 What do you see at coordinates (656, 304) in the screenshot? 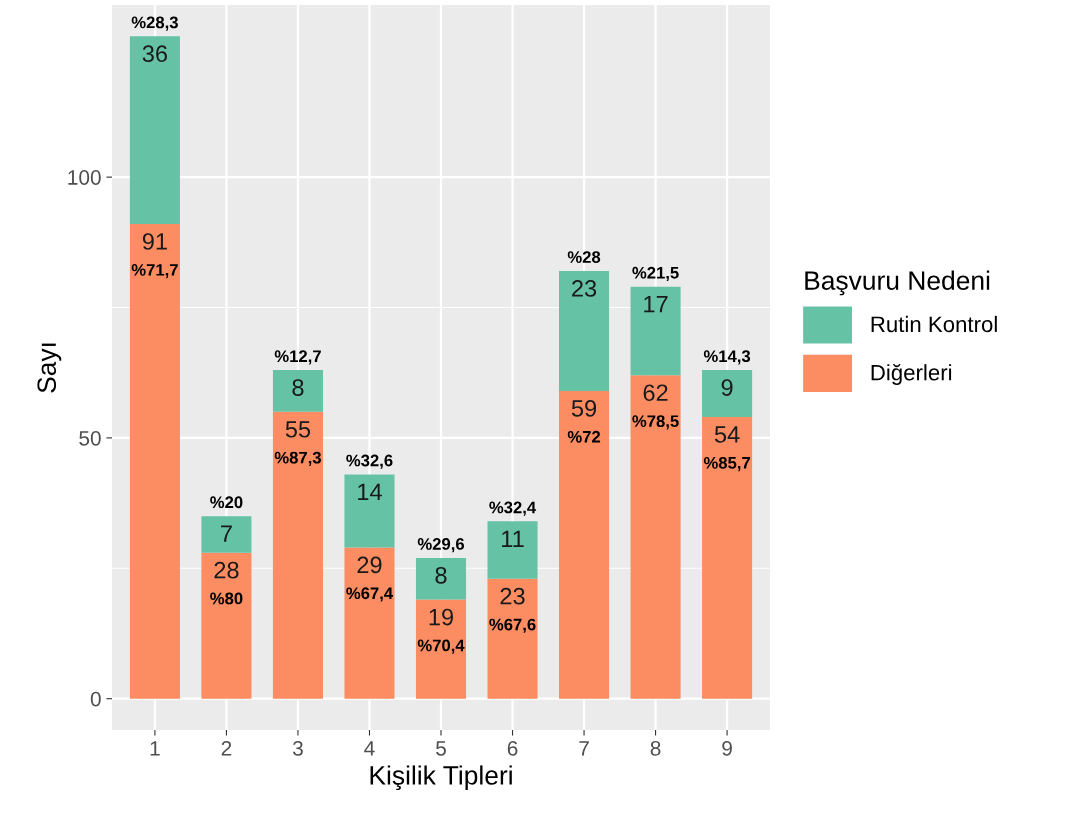
I see `data-label: 17` at bounding box center [656, 304].